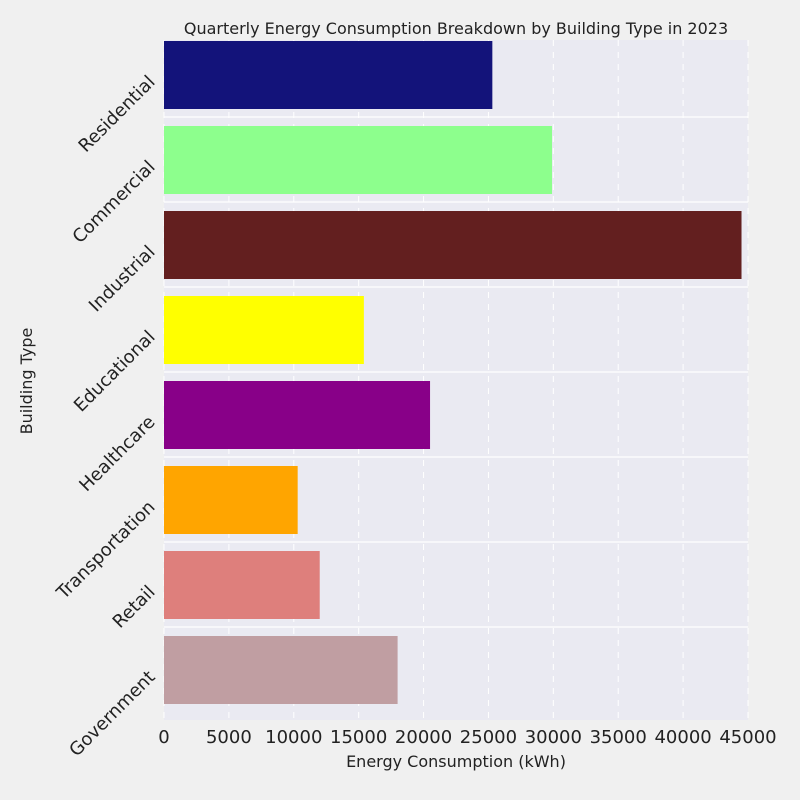 The image size is (800, 800). I want to click on bar-commercial, so click(358, 160).